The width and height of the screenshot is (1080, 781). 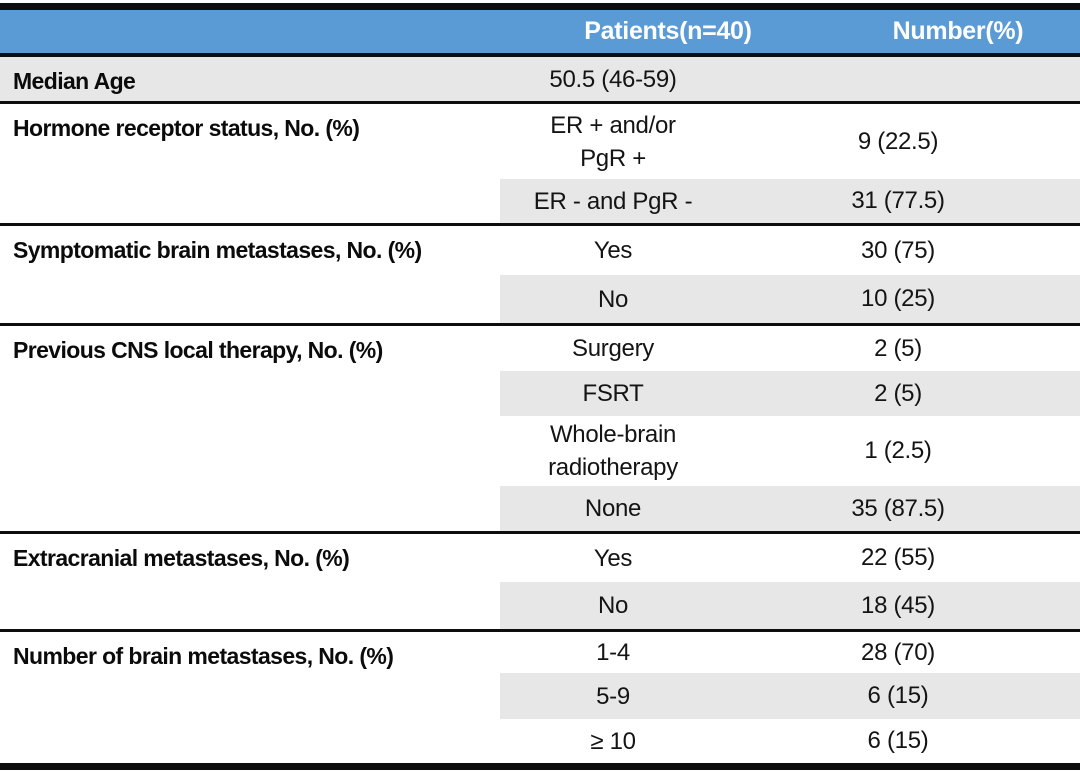 I want to click on value-cell: 28 (70), so click(x=898, y=652).